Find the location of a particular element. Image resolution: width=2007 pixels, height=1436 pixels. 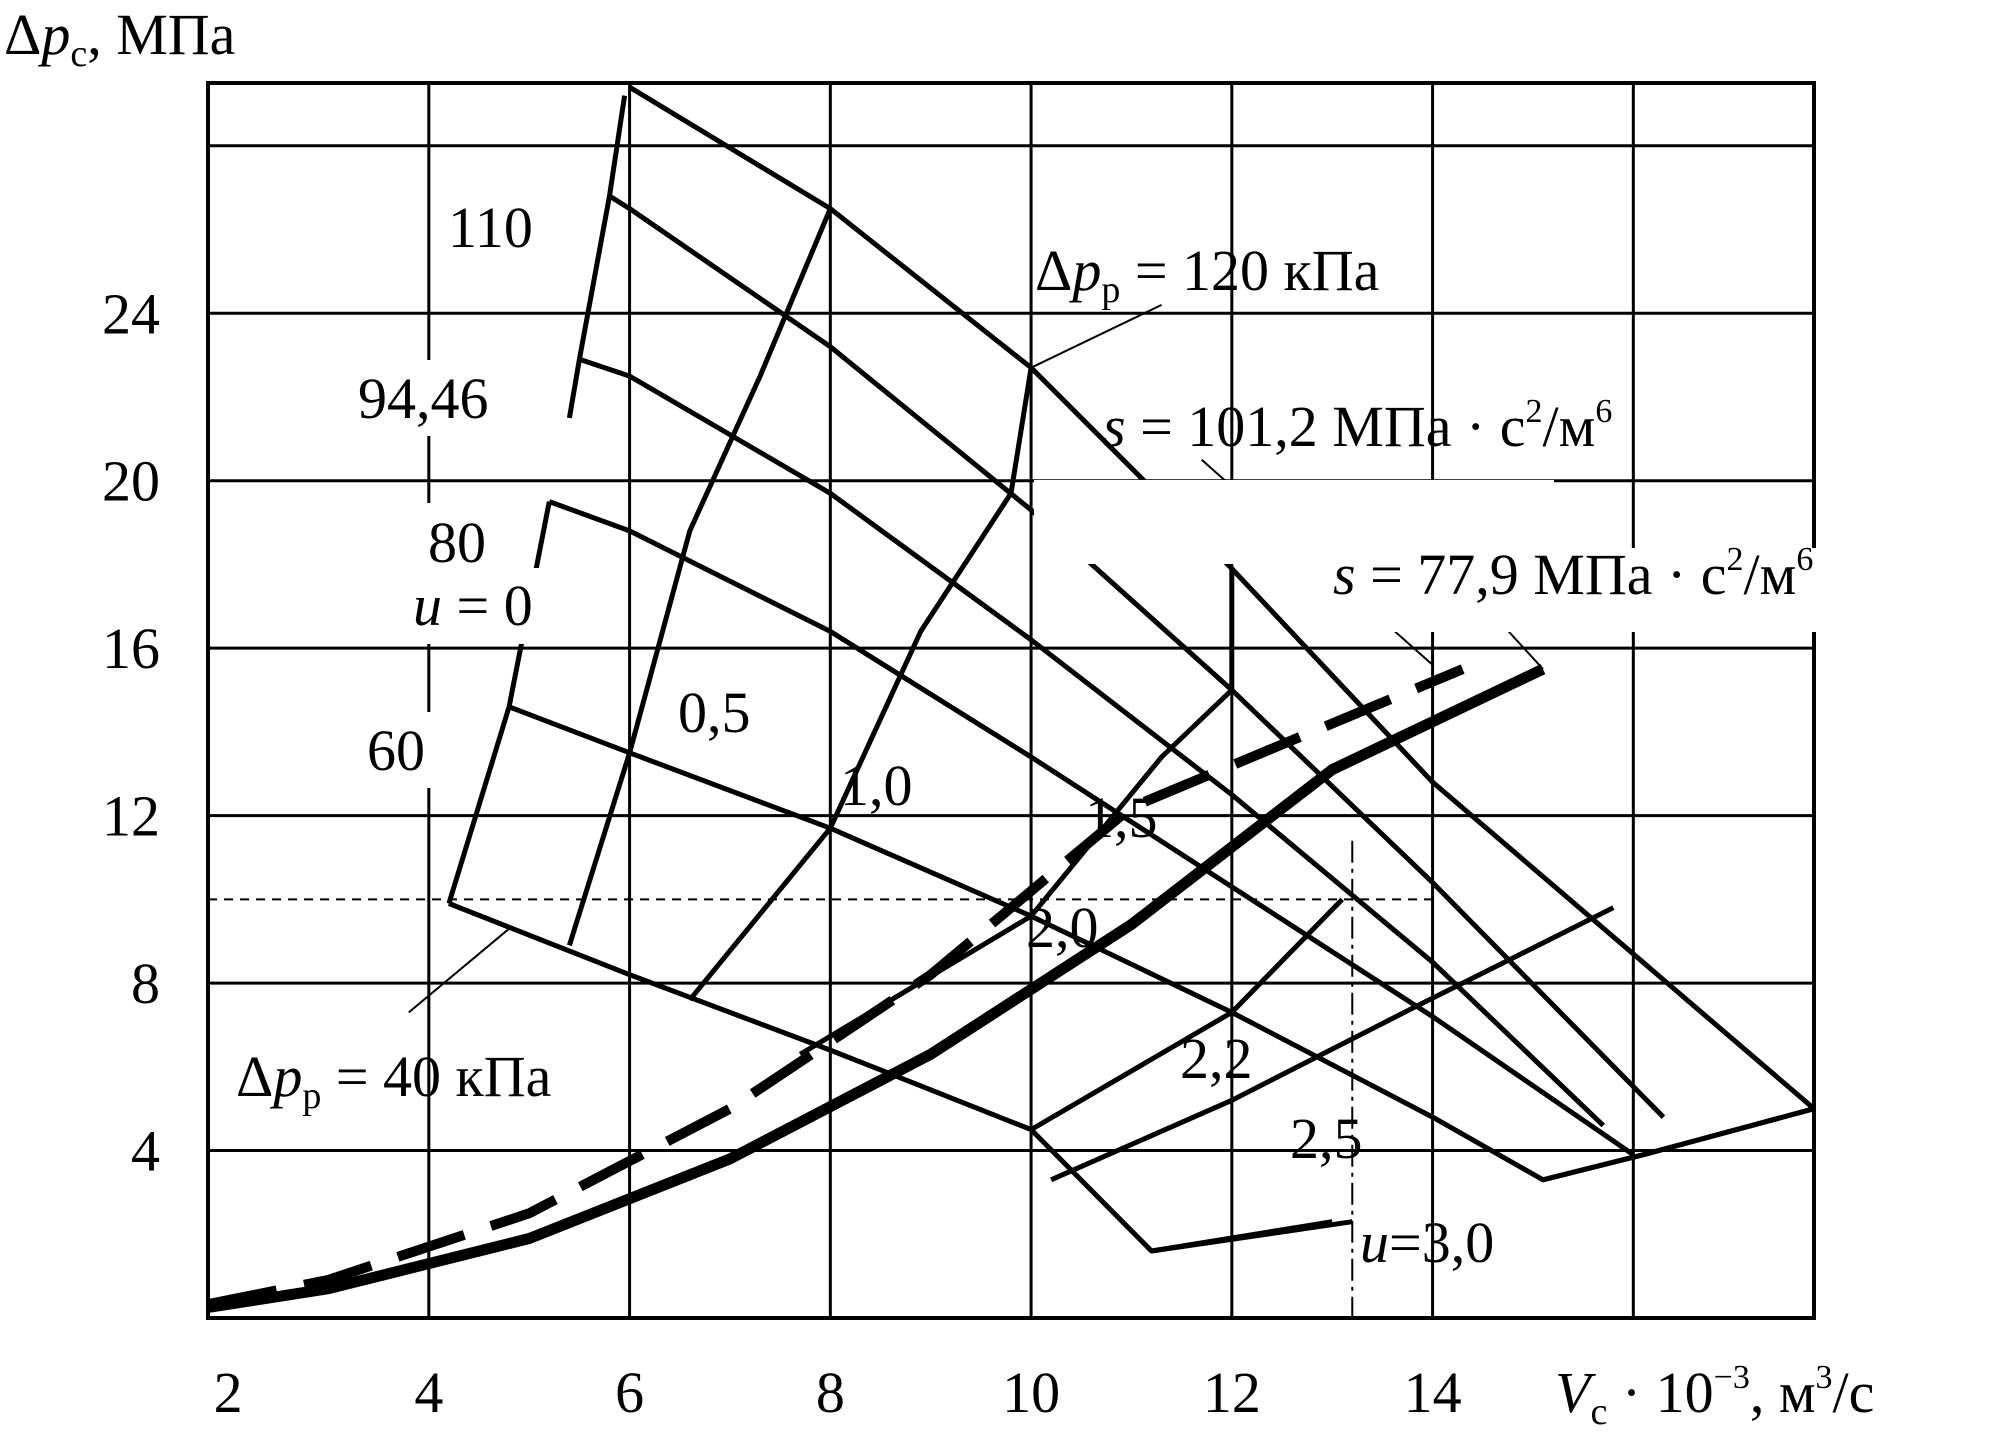

y-tick-label: 8 is located at coordinates (145, 983).